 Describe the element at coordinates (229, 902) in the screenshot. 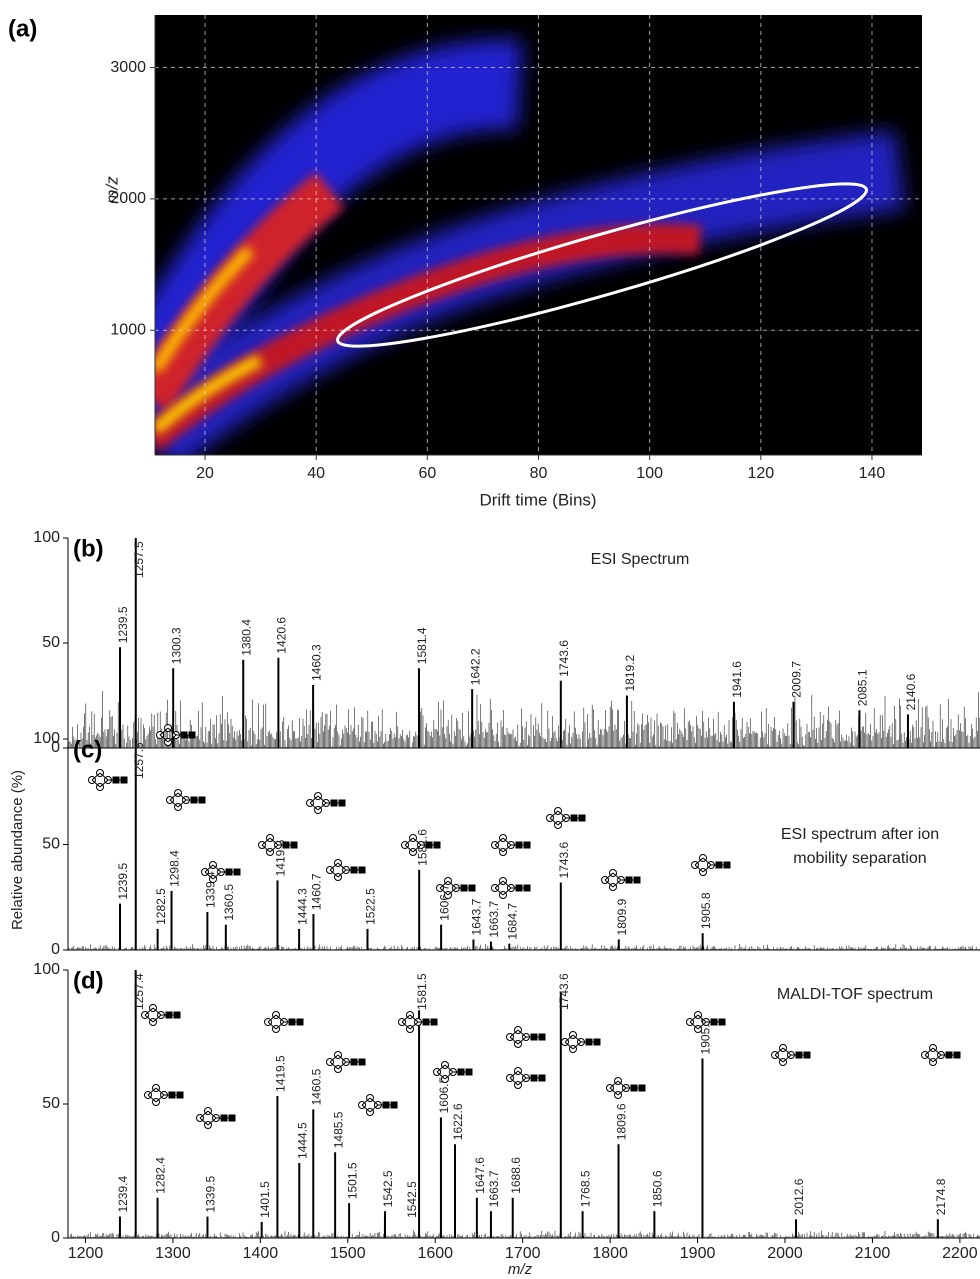

I see `peak-label: 1360.5` at that location.